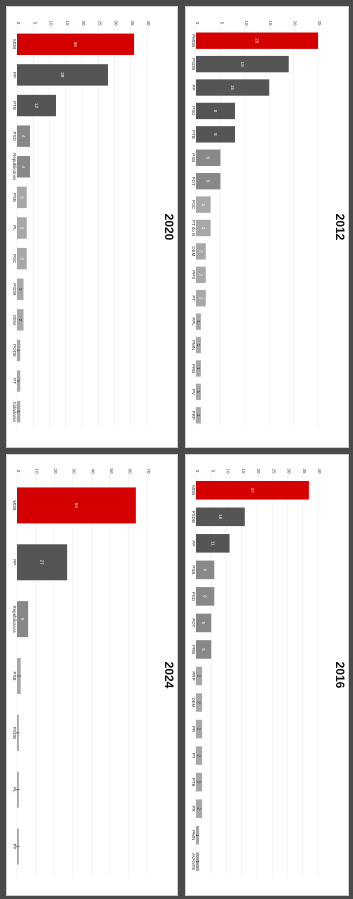 The height and width of the screenshot is (899, 353). Describe the element at coordinates (193, 134) in the screenshot. I see `category-label: PTB` at that location.